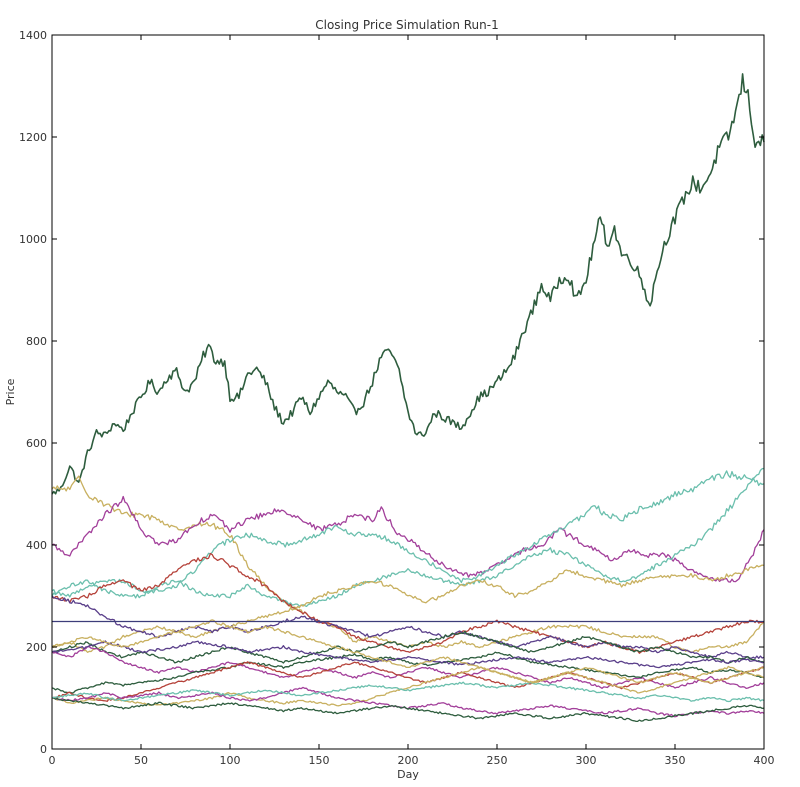 The image size is (800, 787). What do you see at coordinates (141, 760) in the screenshot?
I see `x-tick-label: 50` at bounding box center [141, 760].